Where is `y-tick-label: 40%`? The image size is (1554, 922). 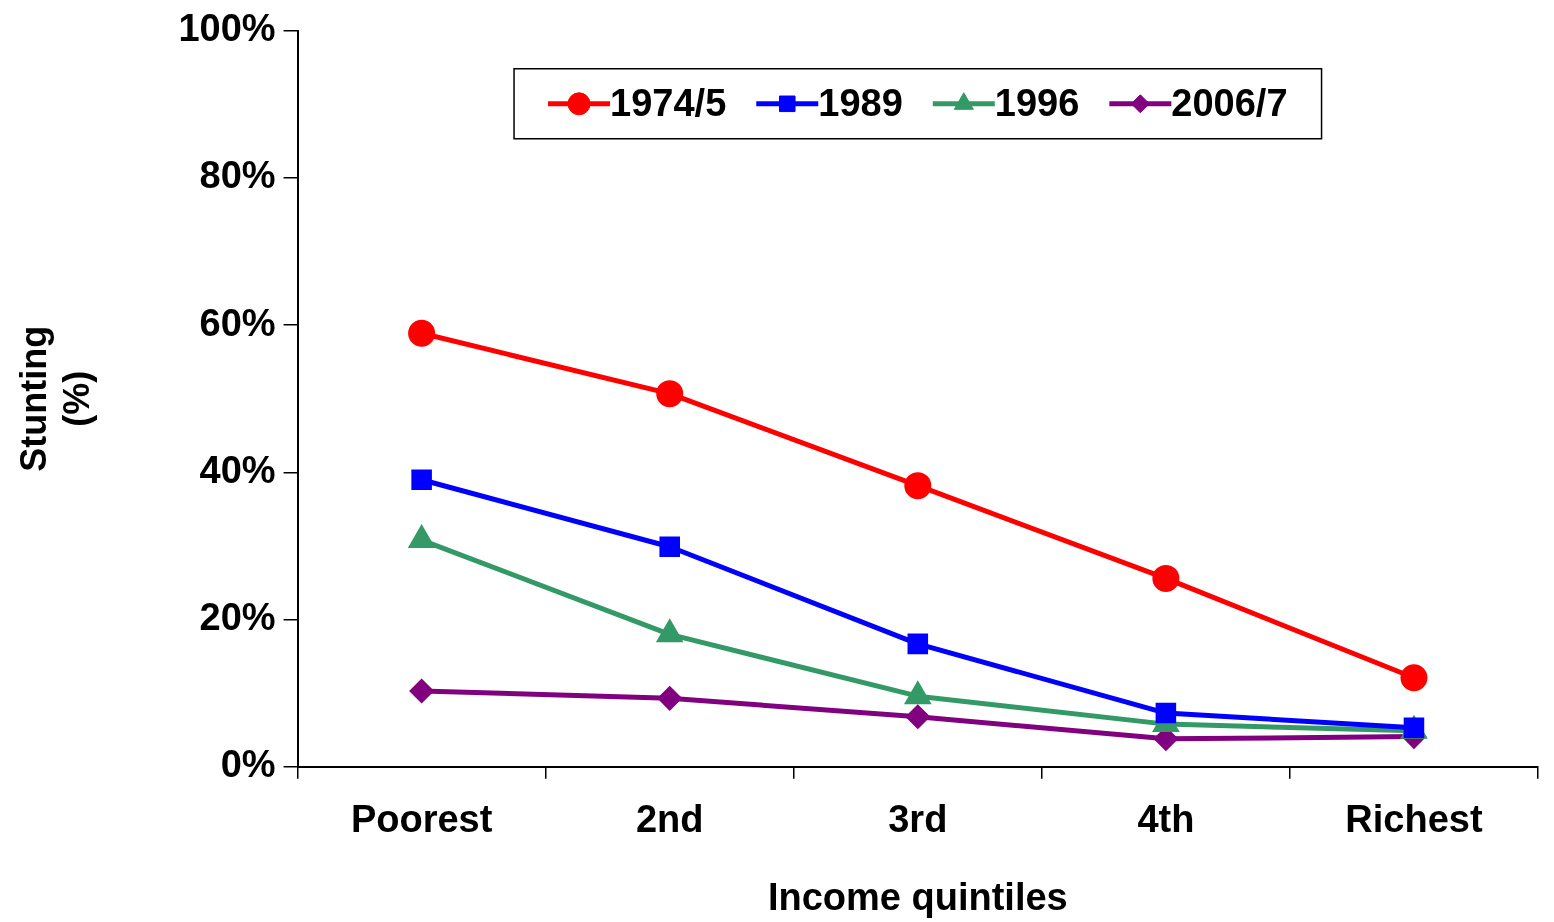
y-tick-label: 40% is located at coordinates (237, 469).